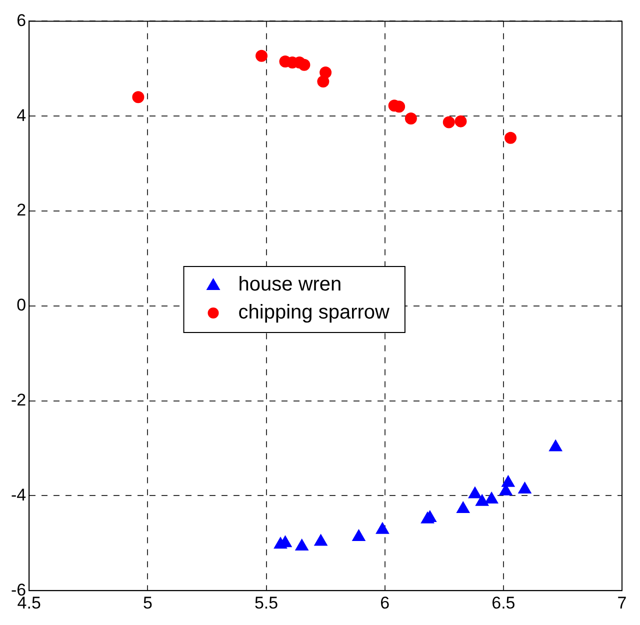 Image resolution: width=640 pixels, height=625 pixels. I want to click on y-tick-label: 2, so click(21, 210).